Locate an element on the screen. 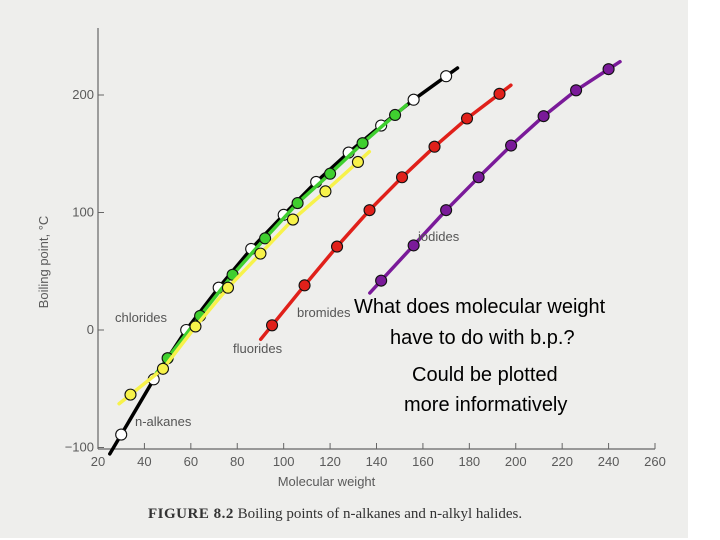  label-chlorides: chlorides is located at coordinates (141, 317).